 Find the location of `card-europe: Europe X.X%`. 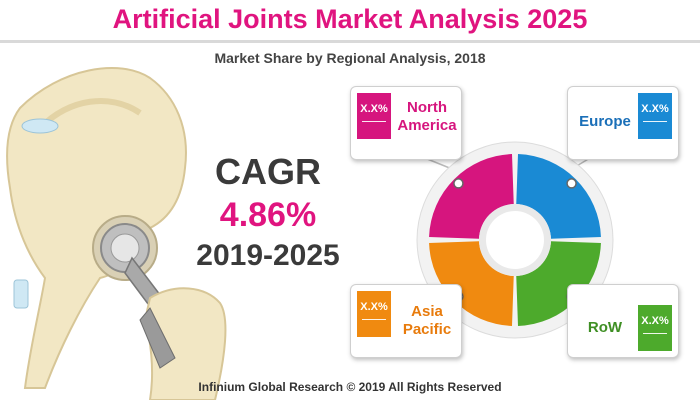

card-europe: Europe X.X% is located at coordinates (623, 123).